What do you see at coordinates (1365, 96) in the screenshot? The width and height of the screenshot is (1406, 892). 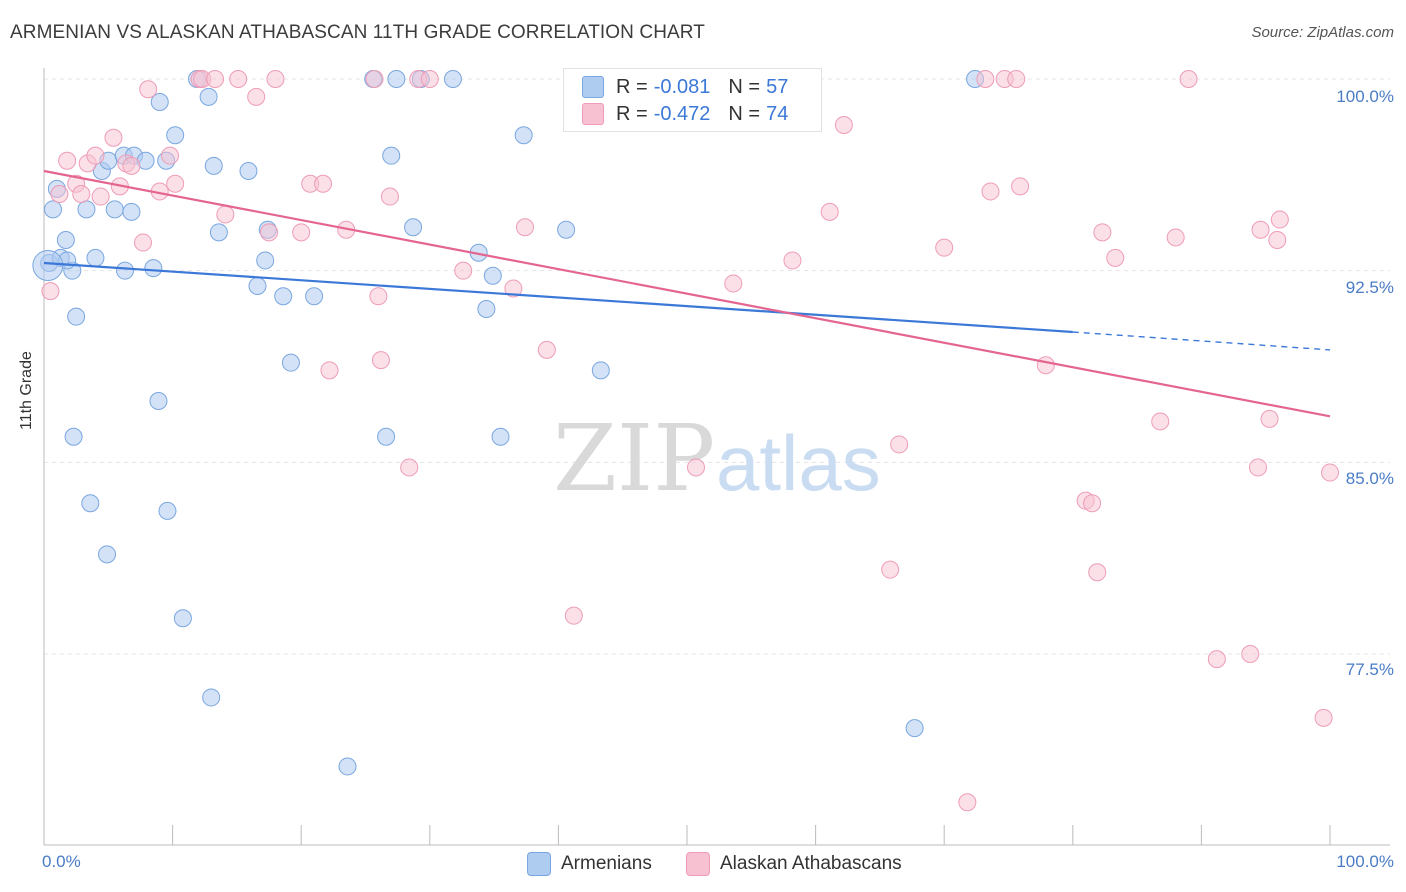 I see `y-tick-label: 100.0%` at bounding box center [1365, 96].